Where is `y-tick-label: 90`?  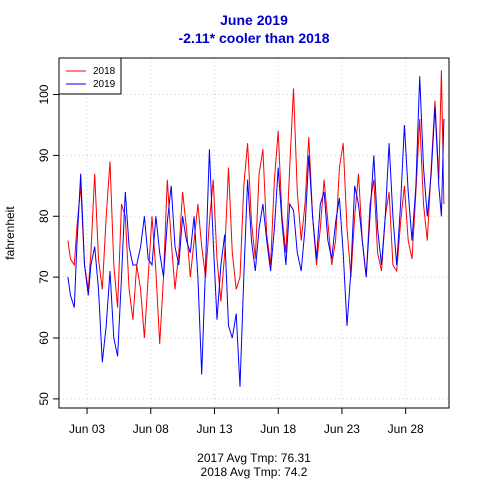
y-tick-label: 90 is located at coordinates (44, 155).